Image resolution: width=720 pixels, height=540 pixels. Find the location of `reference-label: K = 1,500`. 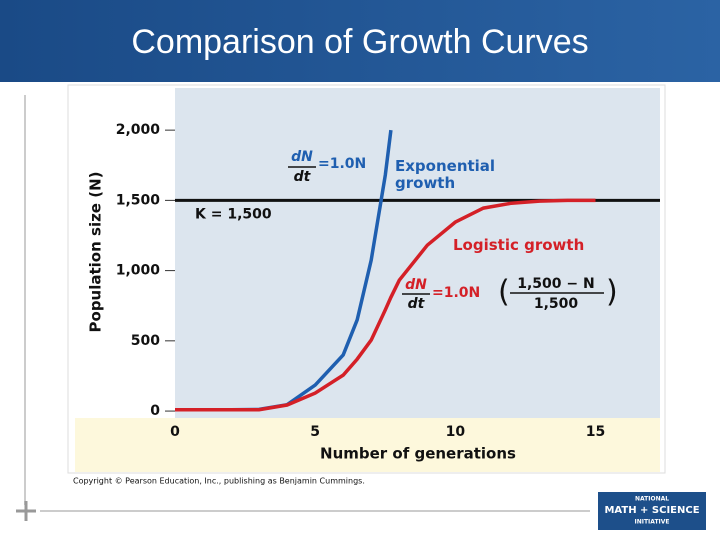

reference-label: K = 1,500 is located at coordinates (233, 214).